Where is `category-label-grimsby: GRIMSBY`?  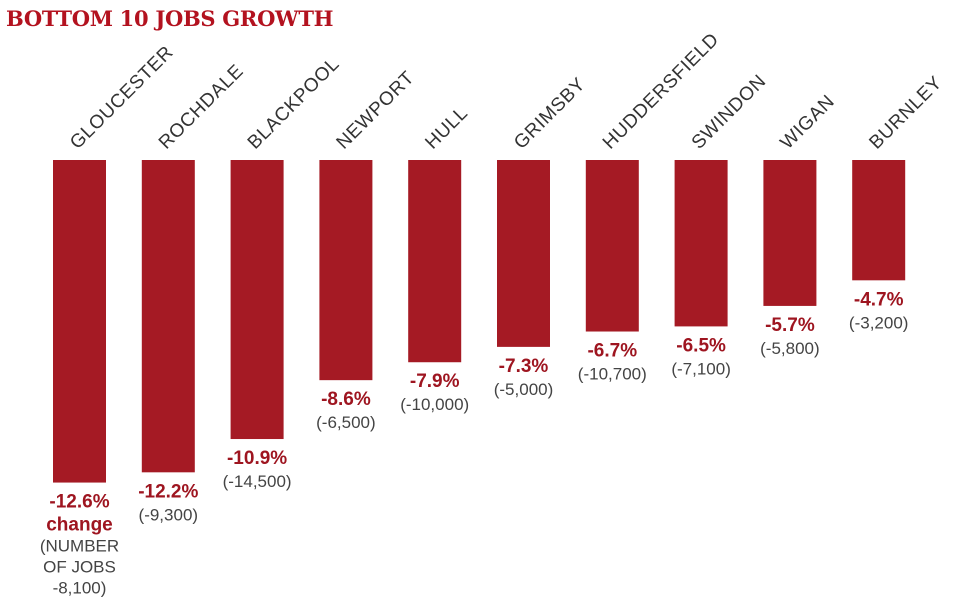
category-label-grimsby: GRIMSBY is located at coordinates (550, 114).